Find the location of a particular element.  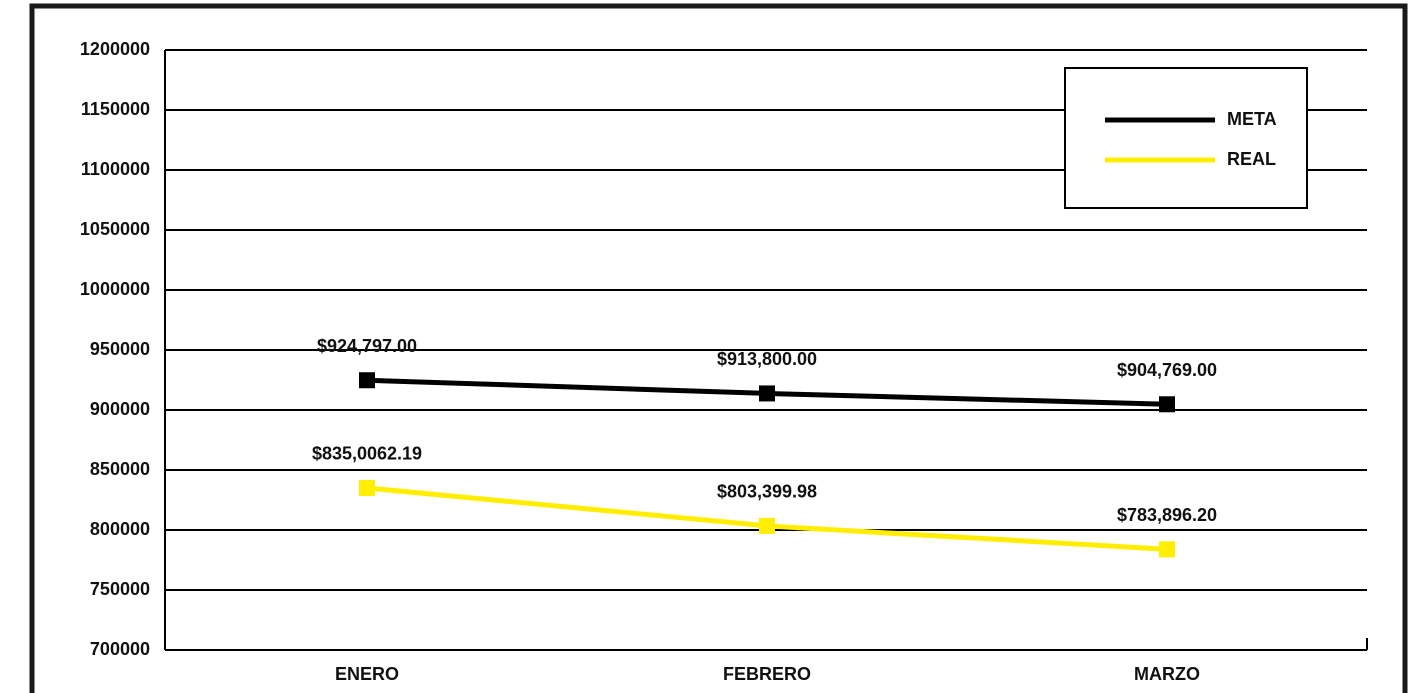

data-label: $913,800.00 is located at coordinates (767, 359).